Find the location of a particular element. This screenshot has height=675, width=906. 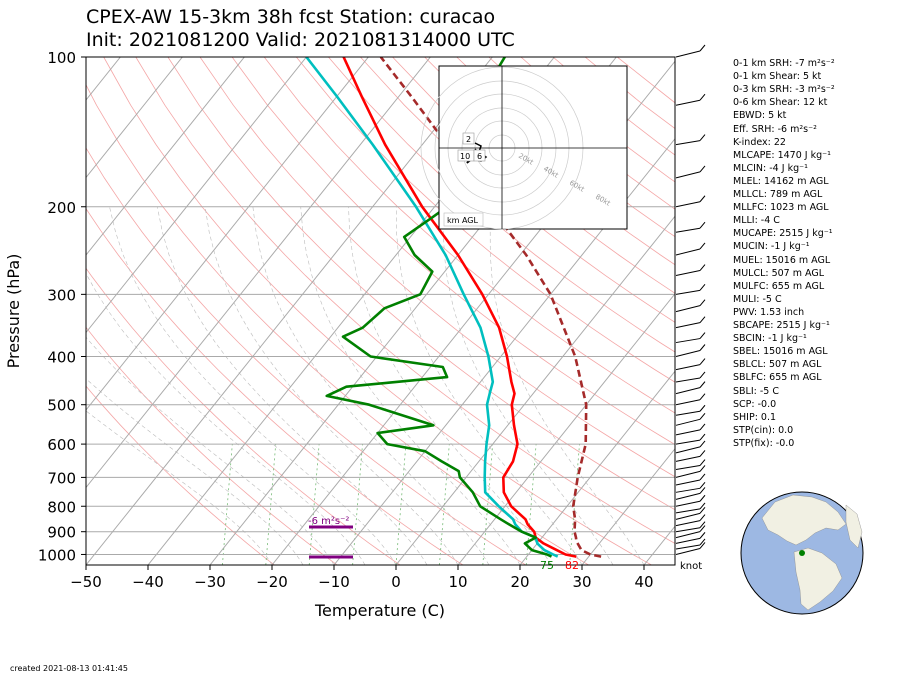

globe-south-america is located at coordinates (818, 579).